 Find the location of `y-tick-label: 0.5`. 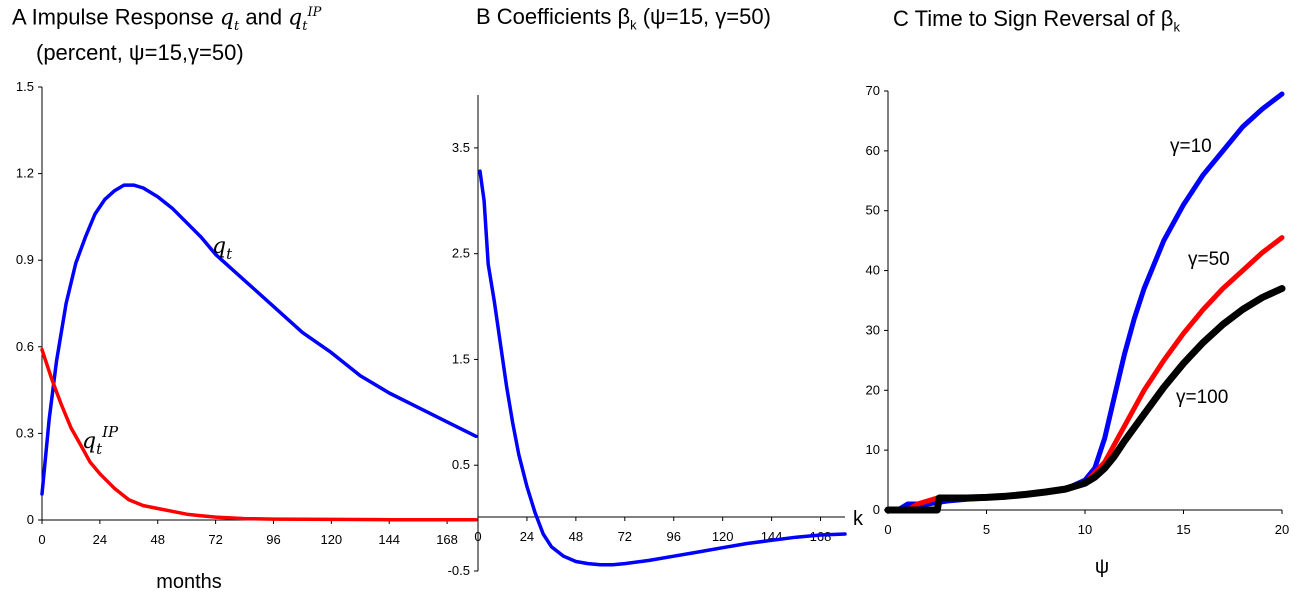

y-tick-label: 0.5 is located at coordinates (461, 464).